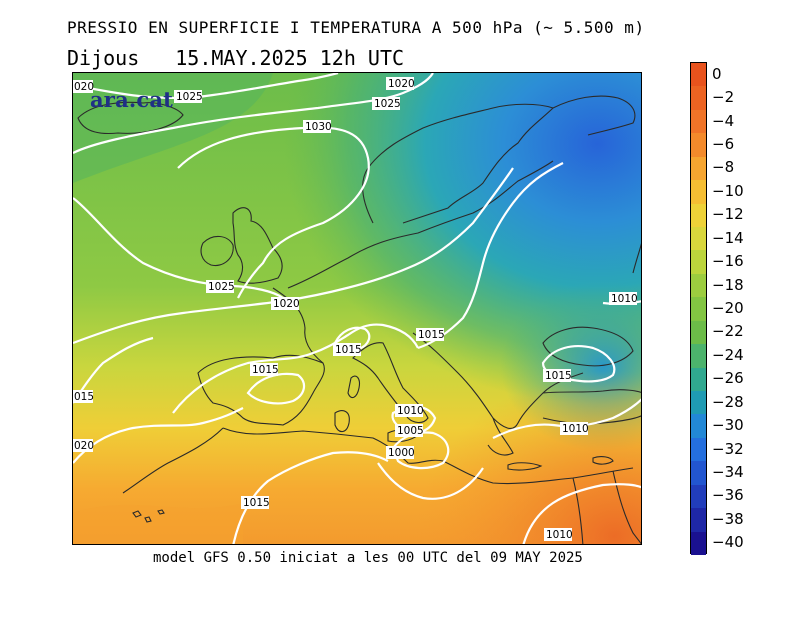  What do you see at coordinates (728, 261) in the screenshot?
I see `colorbar-label: −16` at bounding box center [728, 261].